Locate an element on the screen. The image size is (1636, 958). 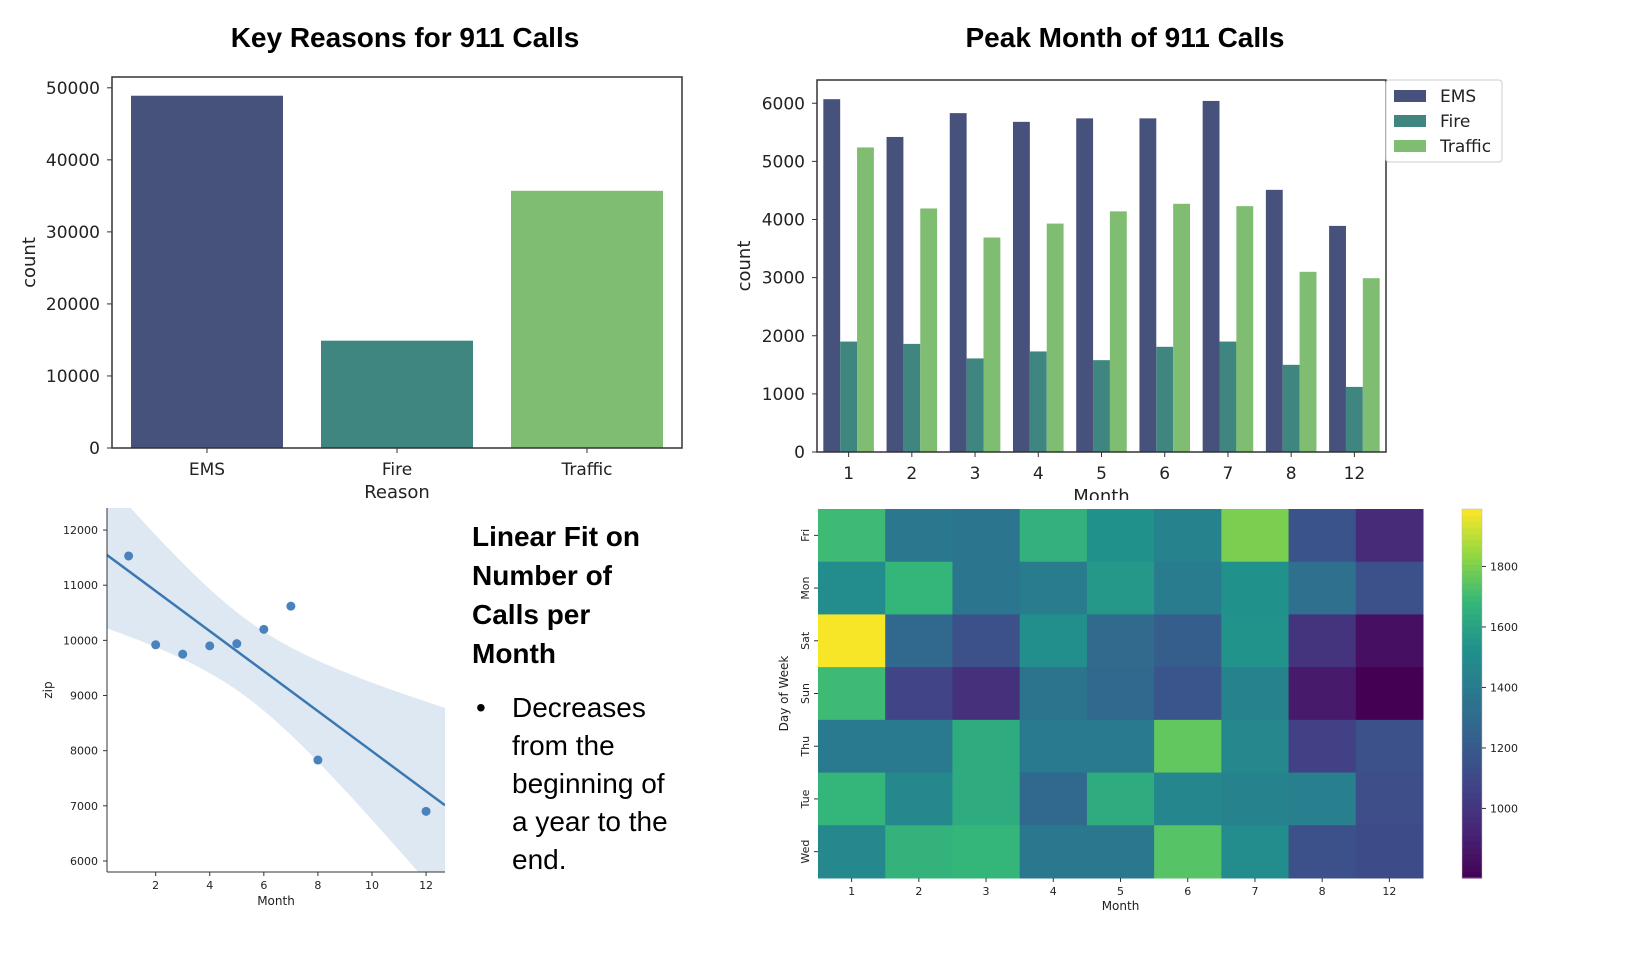
x-tick-label: 12 is located at coordinates (426, 885).